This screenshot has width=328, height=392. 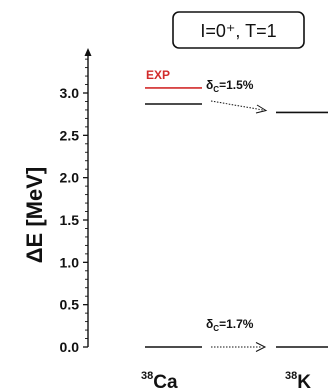 I want to click on quantum-numbers-box: I=0⁺, T=1, so click(x=238, y=30).